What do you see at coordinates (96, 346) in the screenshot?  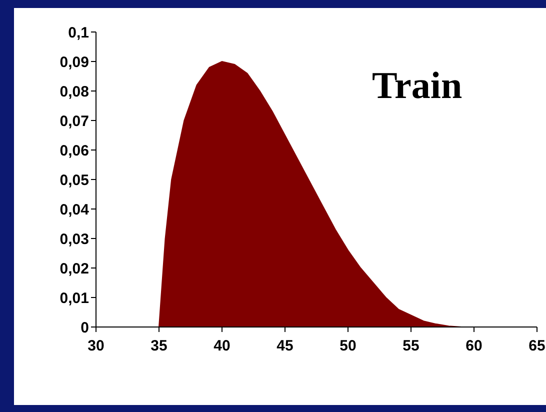 I see `x-tick-label: 30` at bounding box center [96, 346].